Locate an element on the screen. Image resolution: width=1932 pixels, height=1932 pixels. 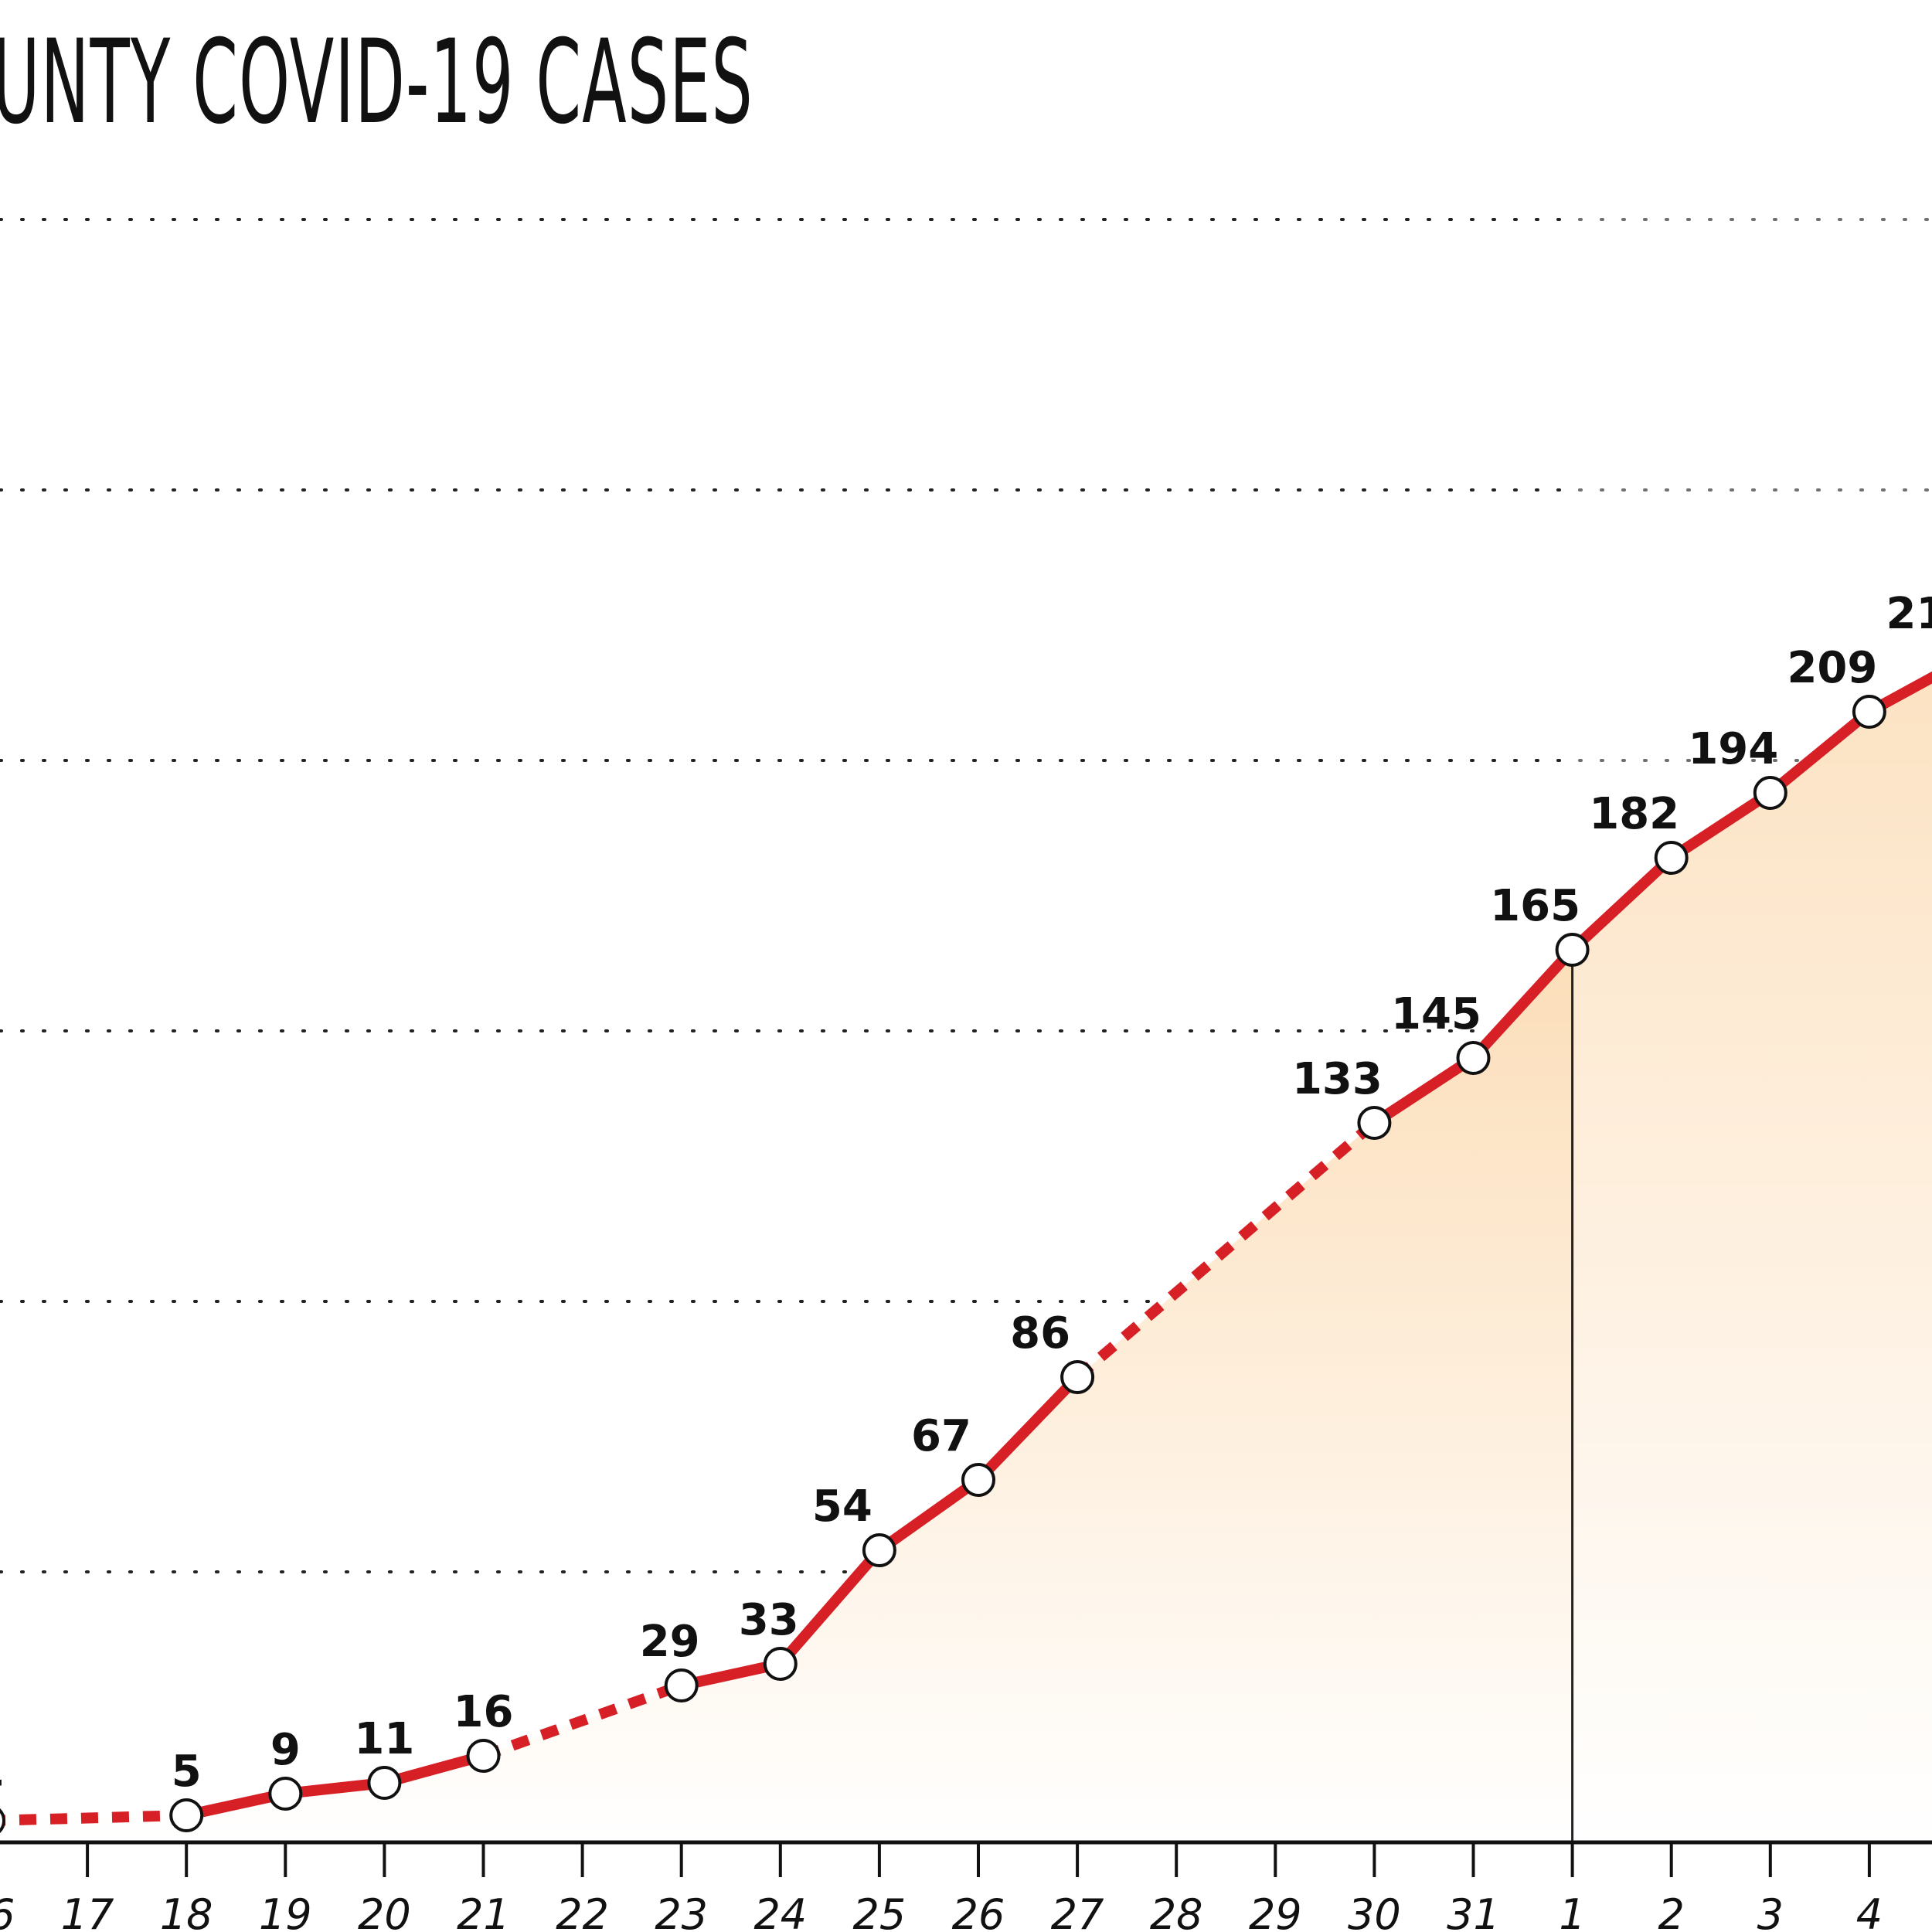
x-tick-label: 1 is located at coordinates (1572, 1911).